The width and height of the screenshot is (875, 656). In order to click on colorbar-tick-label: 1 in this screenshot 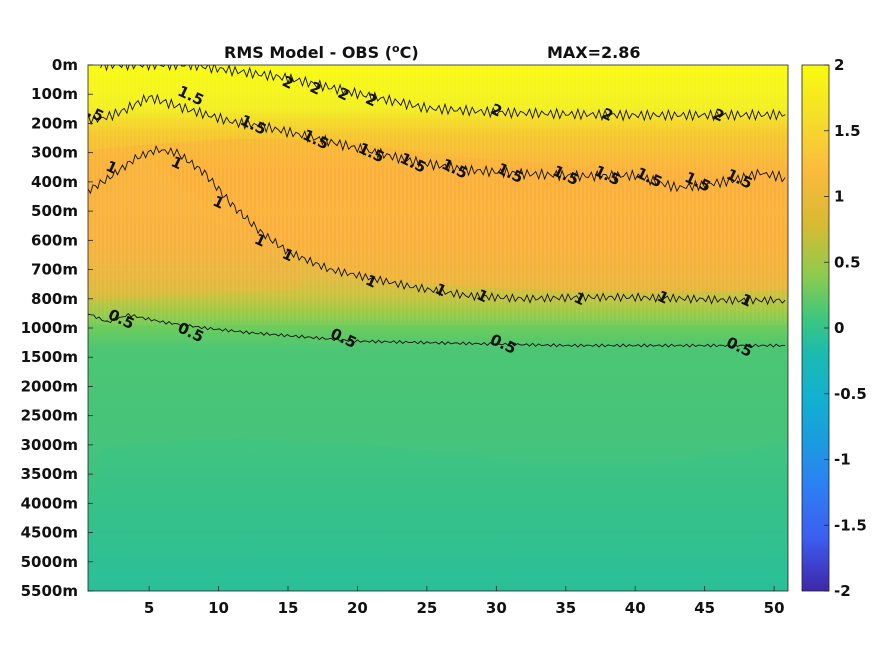, I will do `click(839, 197)`.